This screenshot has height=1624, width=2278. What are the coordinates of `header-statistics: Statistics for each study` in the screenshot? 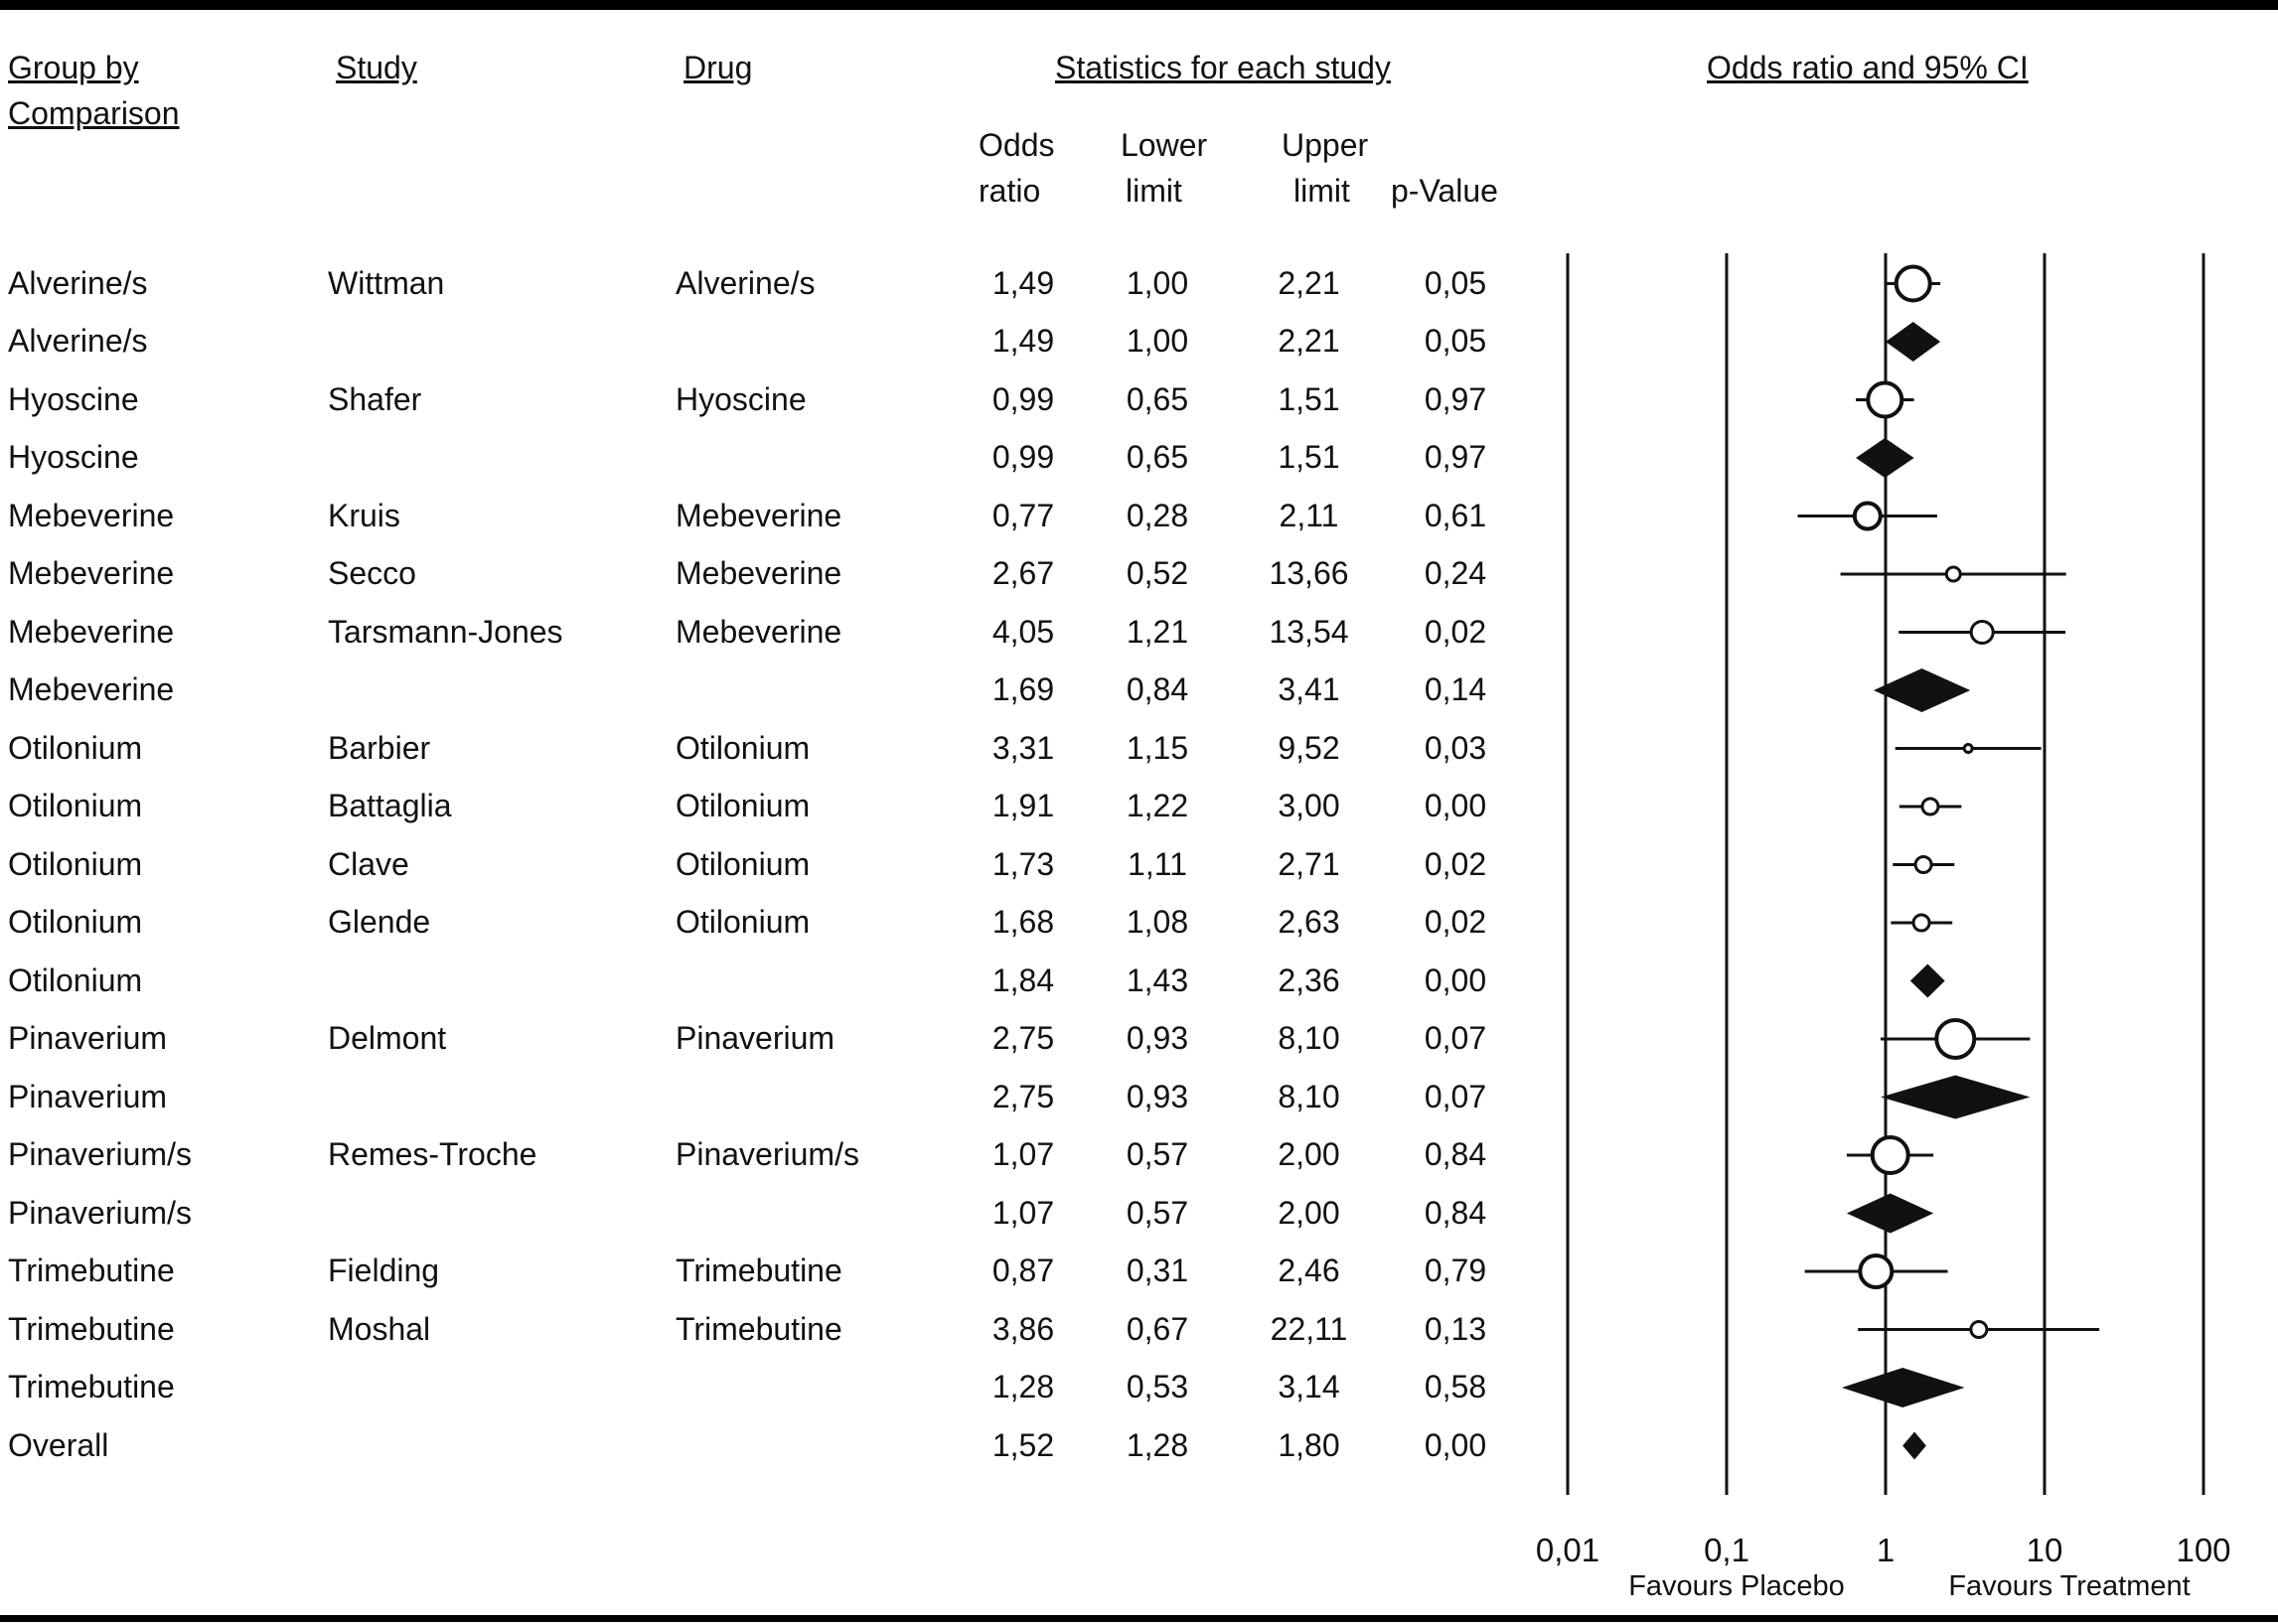 It's located at (1223, 67).